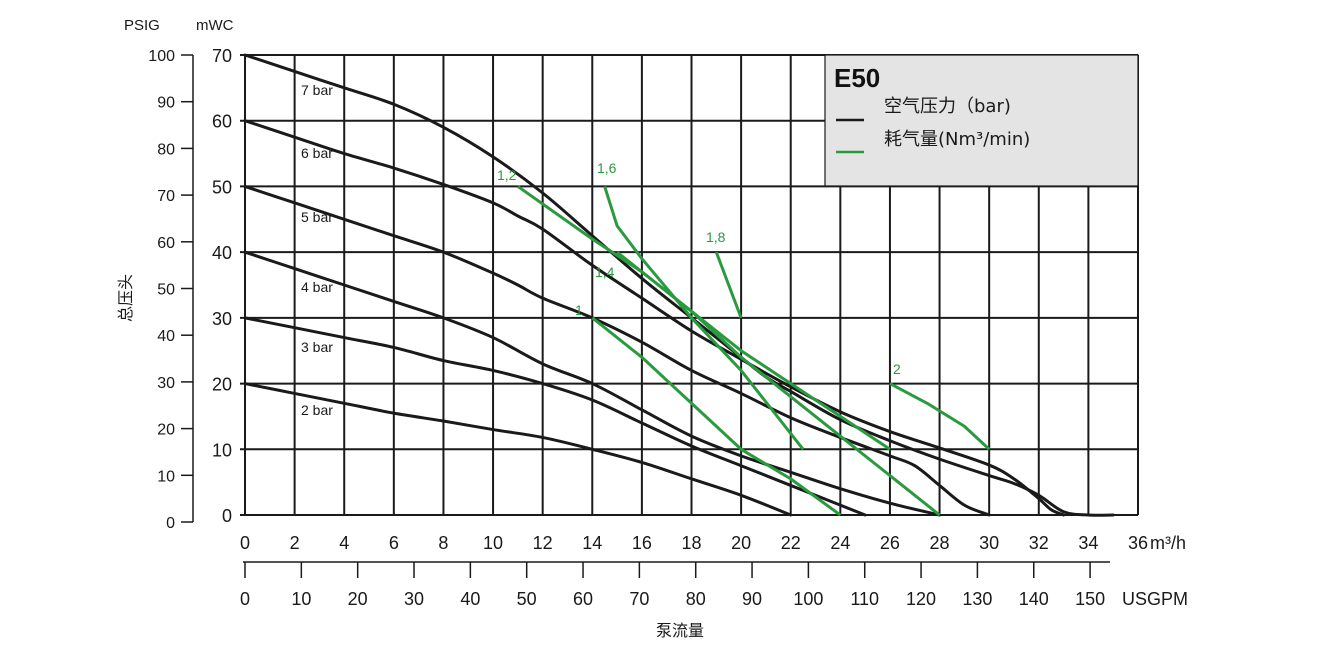 This screenshot has width=1320, height=660. I want to click on y-tick-label-mwc: 60, so click(222, 122).